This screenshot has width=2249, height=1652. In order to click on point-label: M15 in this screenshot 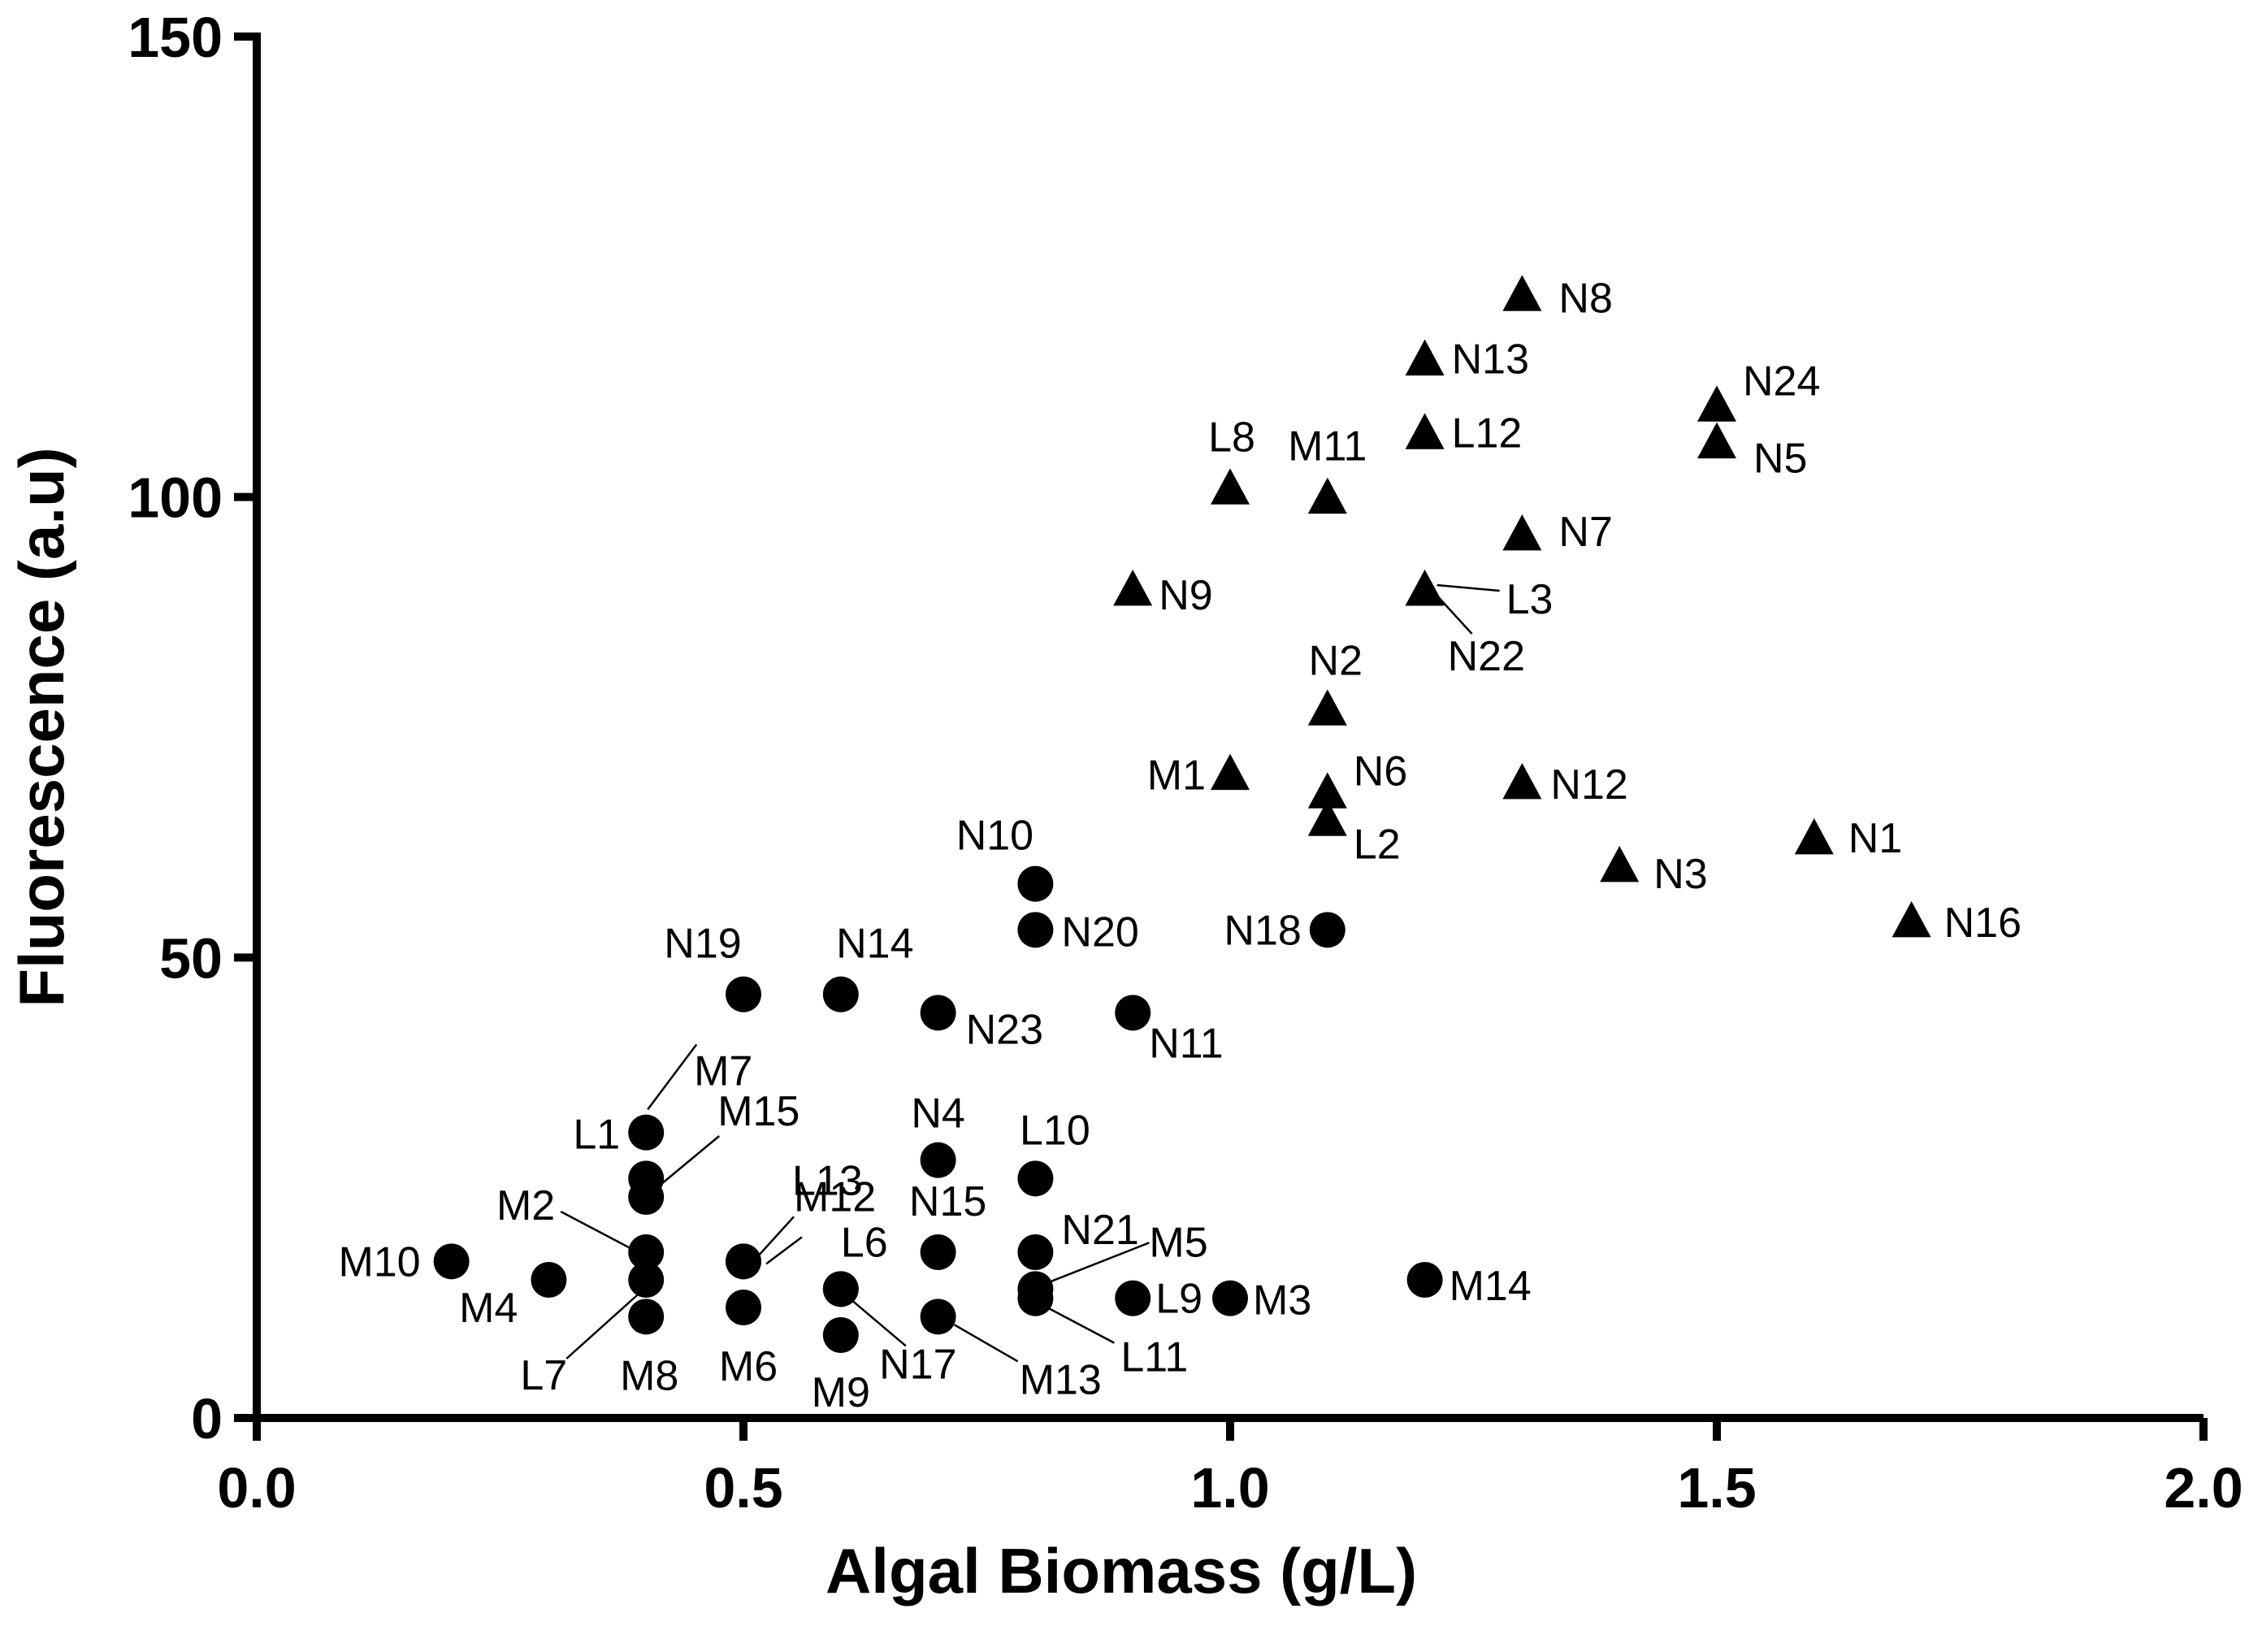, I will do `click(758, 1112)`.